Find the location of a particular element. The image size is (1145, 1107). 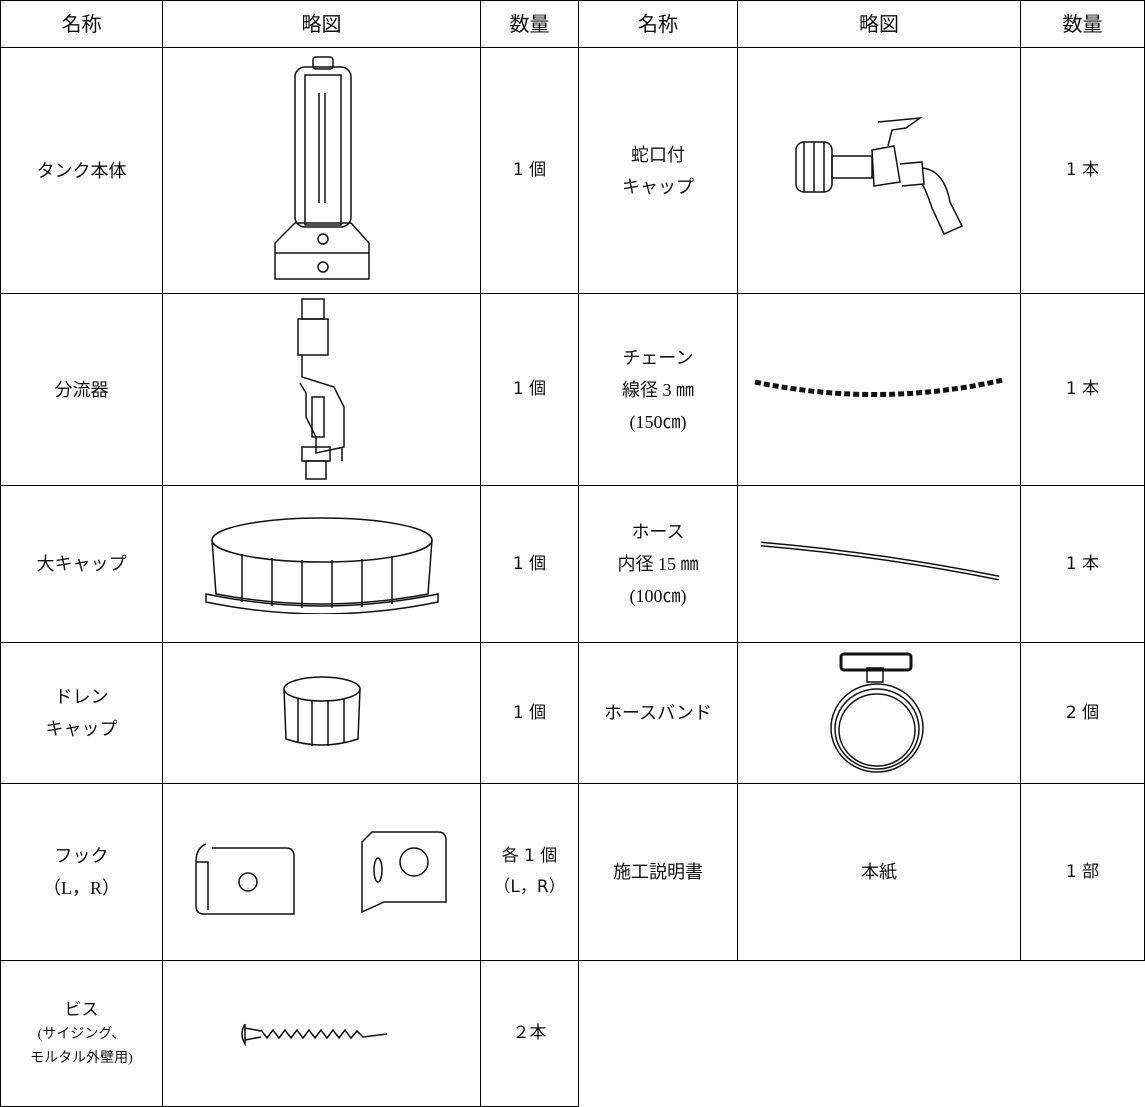

name: ドレン is located at coordinates (81, 697).